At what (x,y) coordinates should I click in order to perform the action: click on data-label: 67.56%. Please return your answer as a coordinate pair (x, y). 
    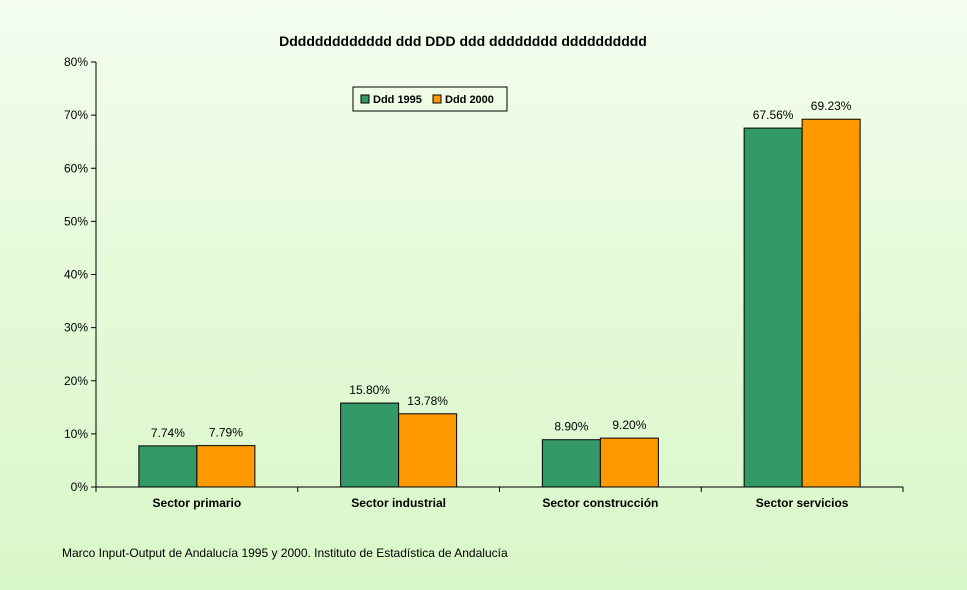
    Looking at the image, I should click on (773, 115).